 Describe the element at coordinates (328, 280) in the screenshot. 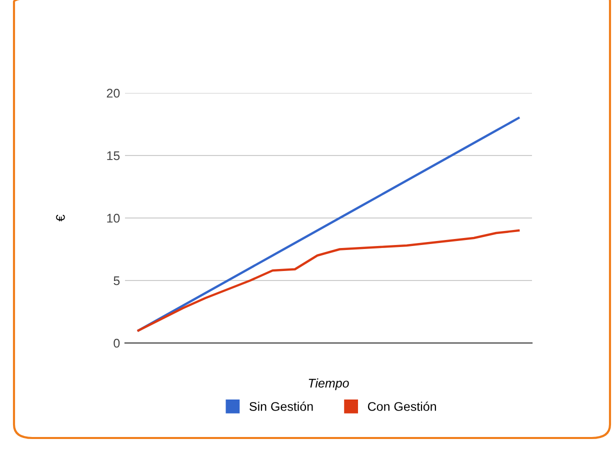

I see `line-series` at that location.